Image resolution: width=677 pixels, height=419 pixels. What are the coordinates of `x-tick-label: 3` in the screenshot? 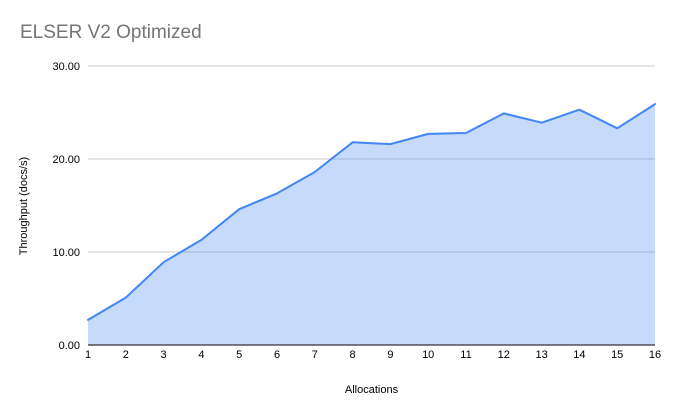 It's located at (164, 355).